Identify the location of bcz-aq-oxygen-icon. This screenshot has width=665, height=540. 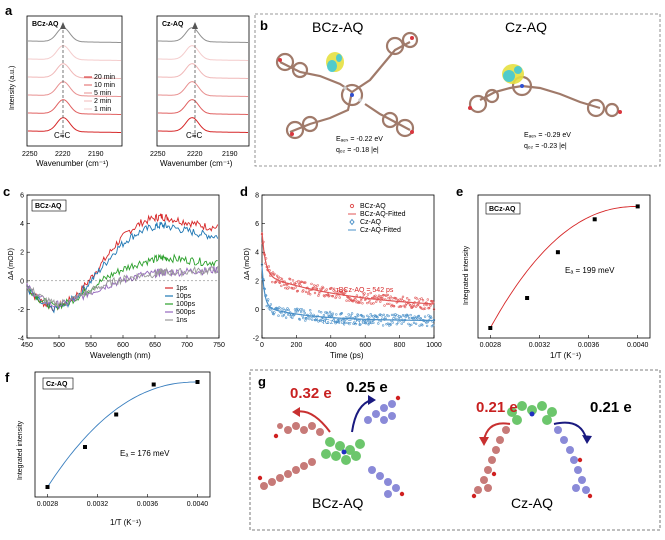
(331, 446).